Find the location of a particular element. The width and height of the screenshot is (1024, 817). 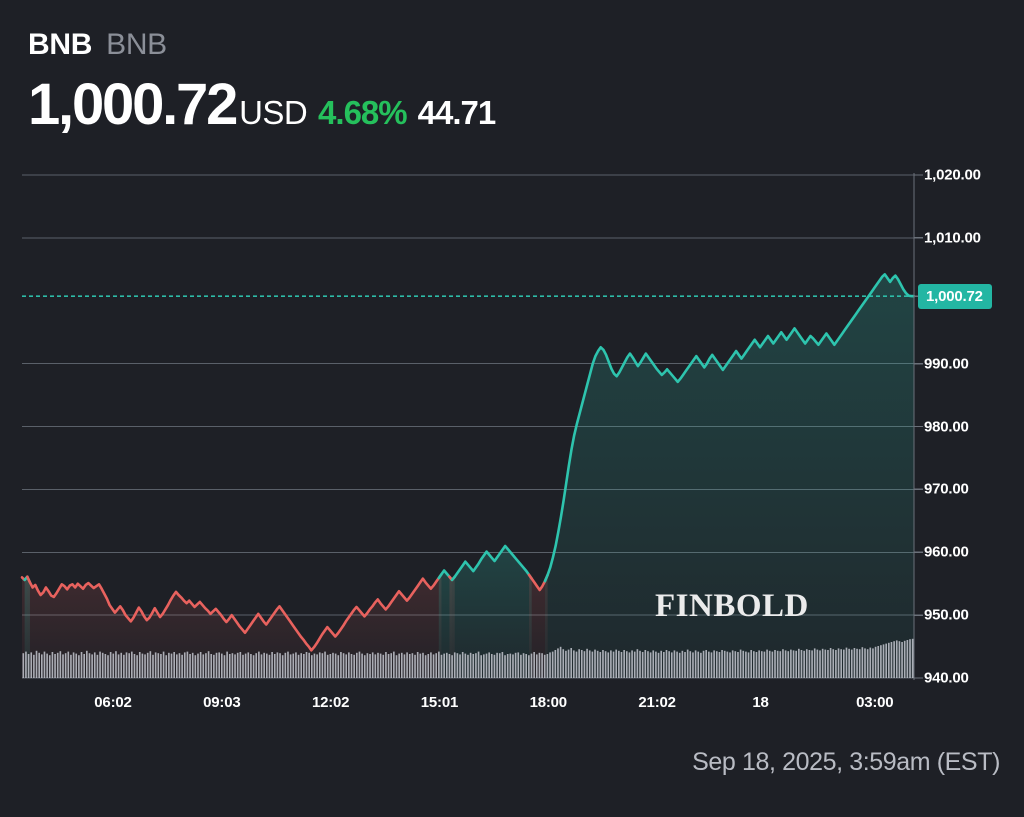

ticker-name: BNB is located at coordinates (136, 44).